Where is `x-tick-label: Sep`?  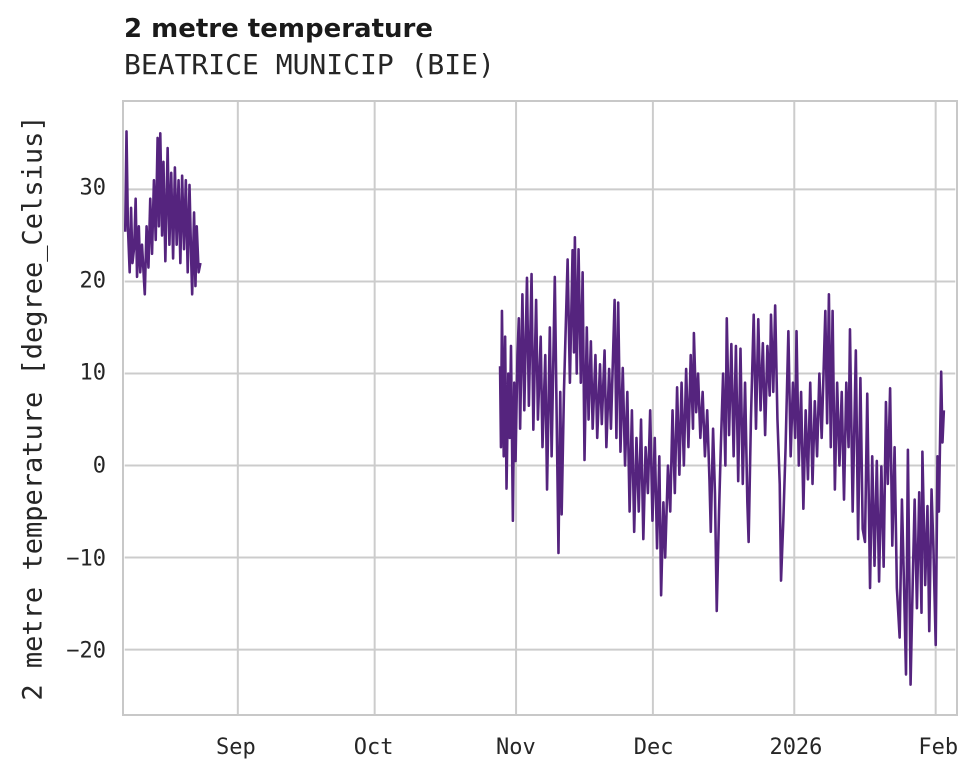
x-tick-label: Sep is located at coordinates (235, 747).